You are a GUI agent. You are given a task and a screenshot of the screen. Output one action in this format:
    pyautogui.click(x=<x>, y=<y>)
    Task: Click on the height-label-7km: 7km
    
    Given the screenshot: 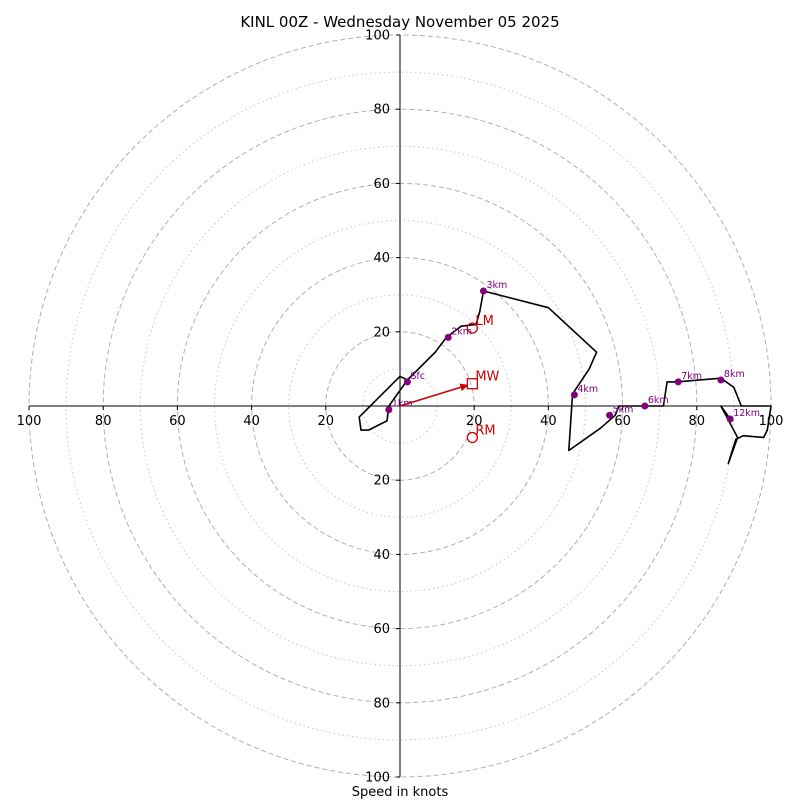 What is the action you would take?
    pyautogui.click(x=691, y=376)
    